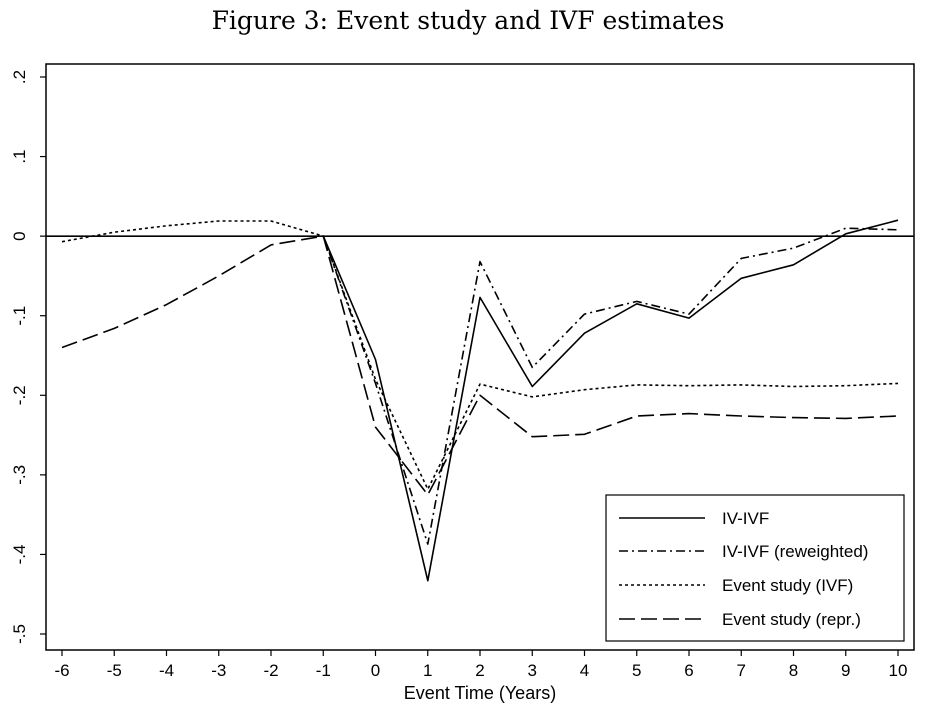 The width and height of the screenshot is (936, 718). What do you see at coordinates (19, 316) in the screenshot?
I see `y-tick-label: -.1` at bounding box center [19, 316].